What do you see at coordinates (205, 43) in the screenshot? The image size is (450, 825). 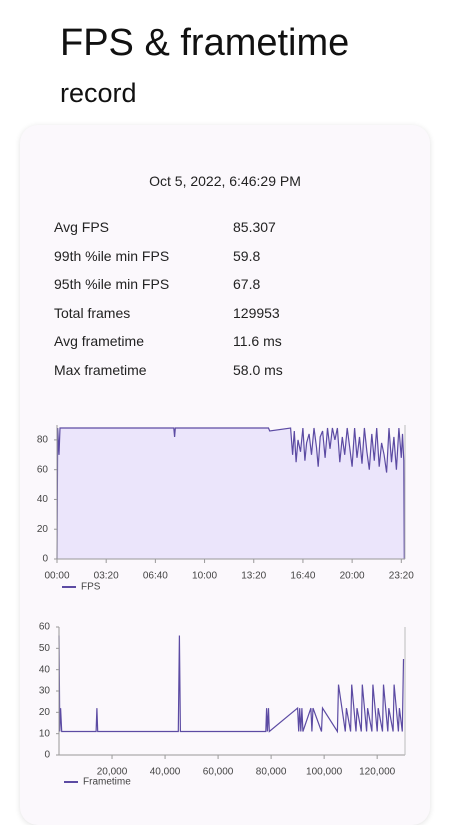 I see `title: FPS & frametime` at bounding box center [205, 43].